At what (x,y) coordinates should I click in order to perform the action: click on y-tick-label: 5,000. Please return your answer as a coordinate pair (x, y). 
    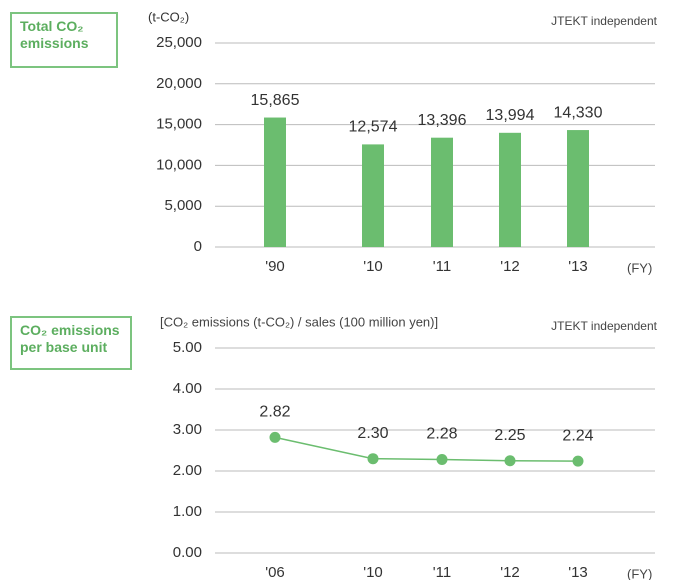
    Looking at the image, I should click on (183, 205).